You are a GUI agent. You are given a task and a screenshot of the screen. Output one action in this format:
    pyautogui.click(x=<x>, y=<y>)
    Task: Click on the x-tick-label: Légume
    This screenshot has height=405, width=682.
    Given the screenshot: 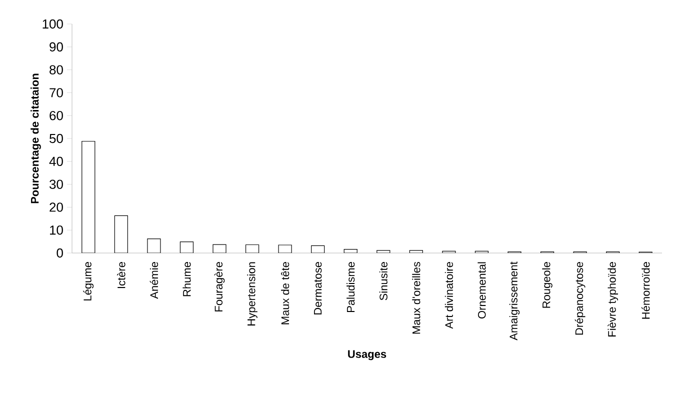 What is the action you would take?
    pyautogui.click(x=88, y=281)
    